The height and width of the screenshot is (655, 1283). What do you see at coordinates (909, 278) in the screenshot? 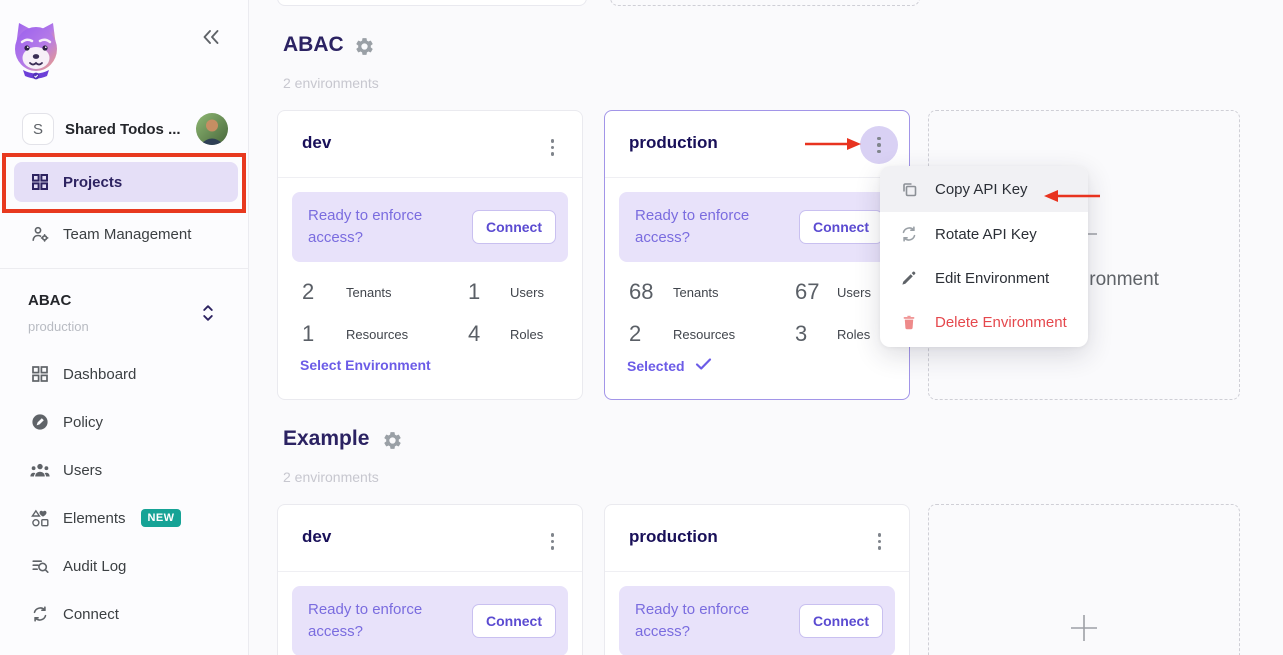
I see `pencil-icon` at bounding box center [909, 278].